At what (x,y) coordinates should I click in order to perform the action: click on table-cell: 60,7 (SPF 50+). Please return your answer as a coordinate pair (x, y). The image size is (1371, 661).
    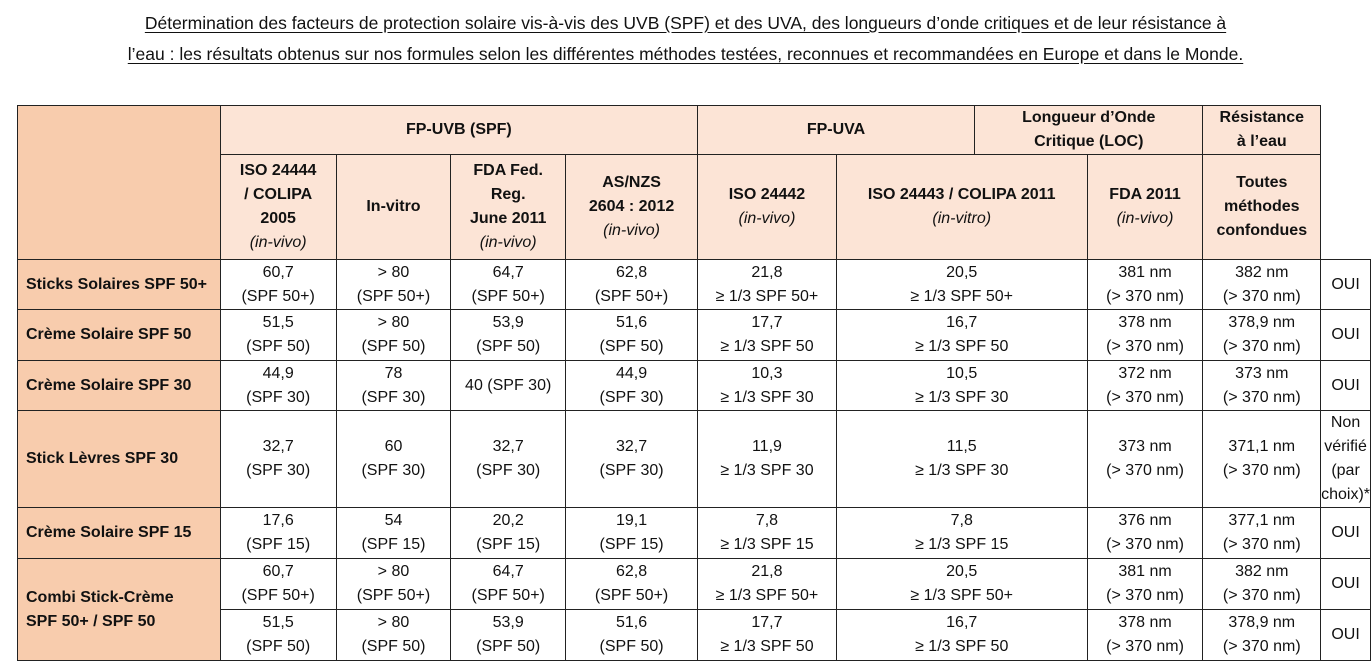
    Looking at the image, I should click on (278, 284).